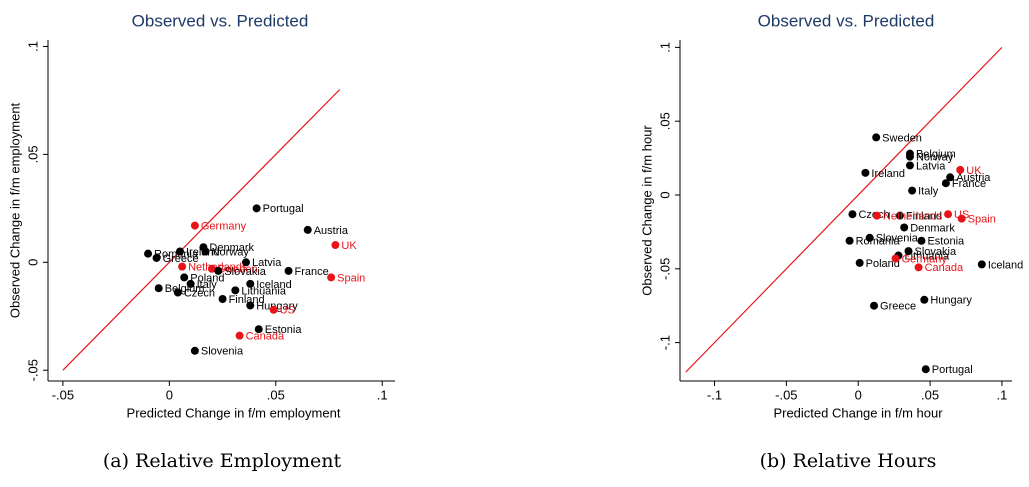  Describe the element at coordinates (14, 210) in the screenshot. I see `y-axis-label: Observed Change in f/m employment` at that location.